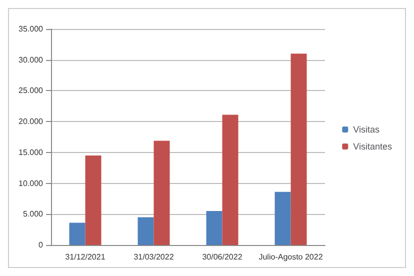 The width and height of the screenshot is (414, 276). I want to click on legend-label: Visitantes, so click(372, 147).